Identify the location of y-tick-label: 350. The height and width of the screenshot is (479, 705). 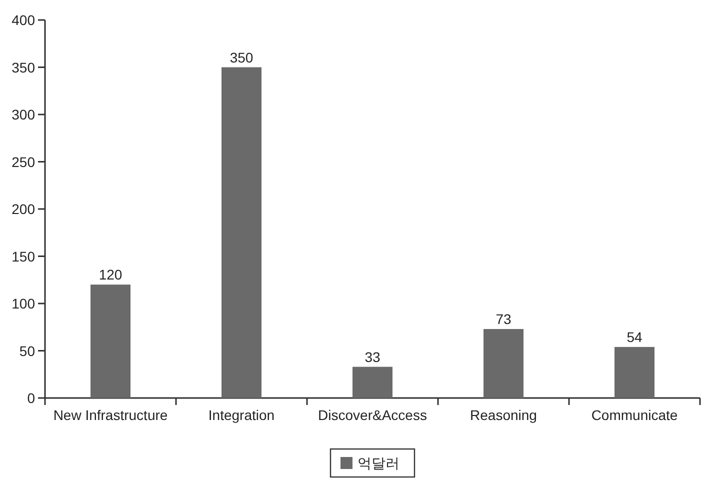
(24, 67).